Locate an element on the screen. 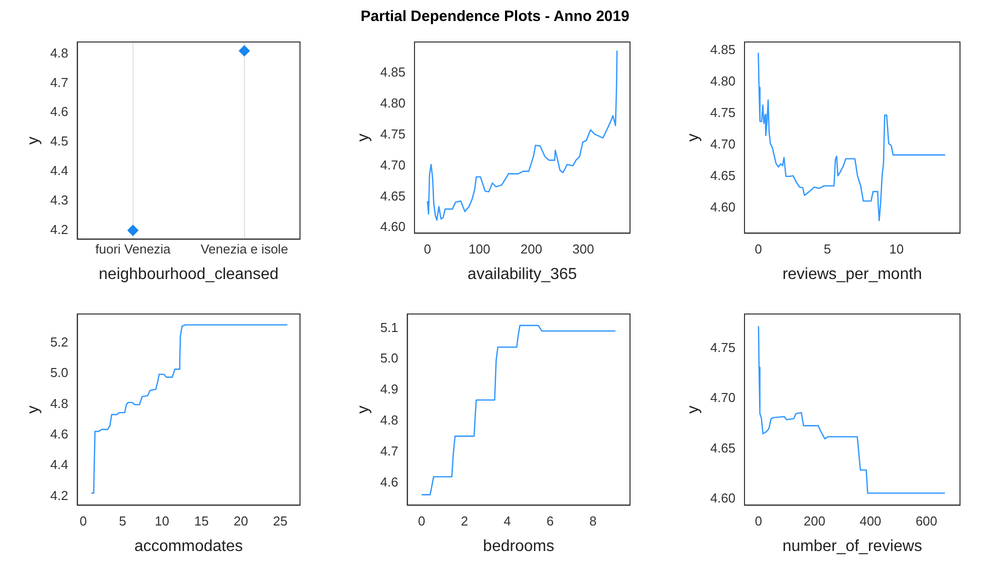 The height and width of the screenshot is (575, 992). x-tick-label: 600 is located at coordinates (927, 521).